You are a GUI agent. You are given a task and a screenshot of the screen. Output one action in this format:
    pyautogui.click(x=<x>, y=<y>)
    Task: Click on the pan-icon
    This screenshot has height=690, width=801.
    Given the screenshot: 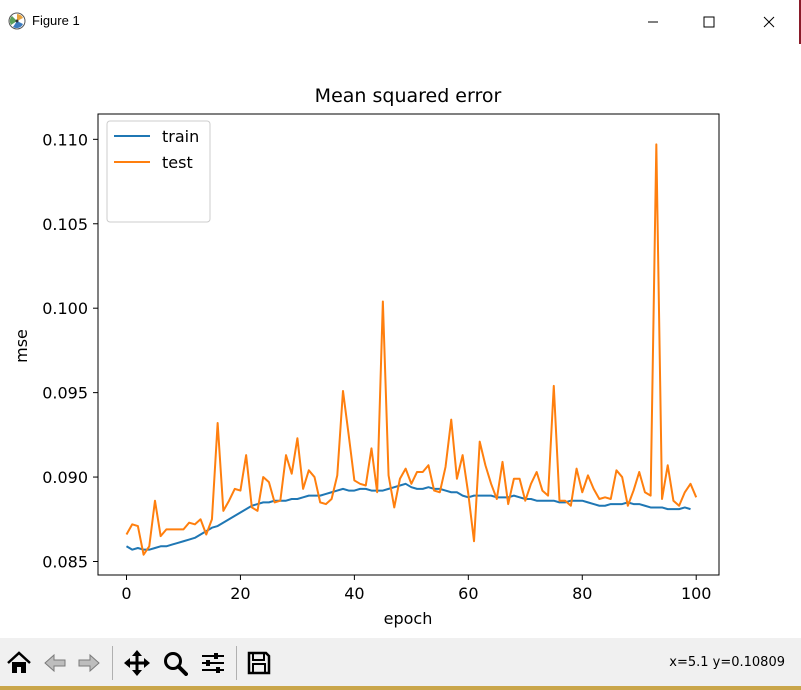 What is the action you would take?
    pyautogui.click(x=137, y=663)
    